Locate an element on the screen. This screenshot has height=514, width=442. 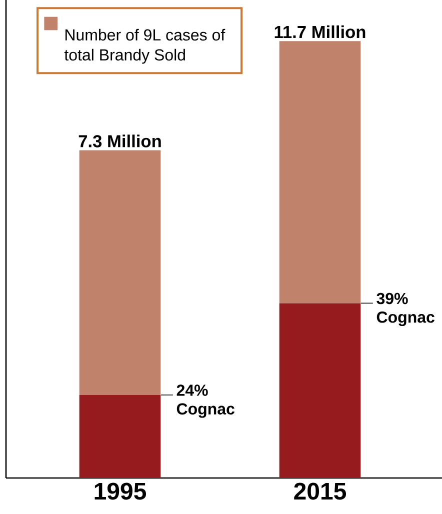
annotation: 24% Cognac is located at coordinates (205, 401).